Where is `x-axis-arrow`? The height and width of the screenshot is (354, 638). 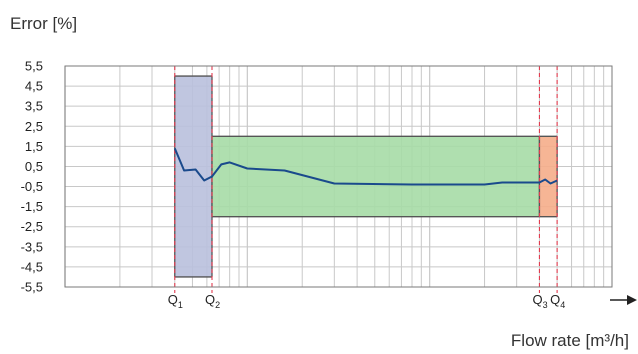
x-axis-arrow is located at coordinates (623, 300).